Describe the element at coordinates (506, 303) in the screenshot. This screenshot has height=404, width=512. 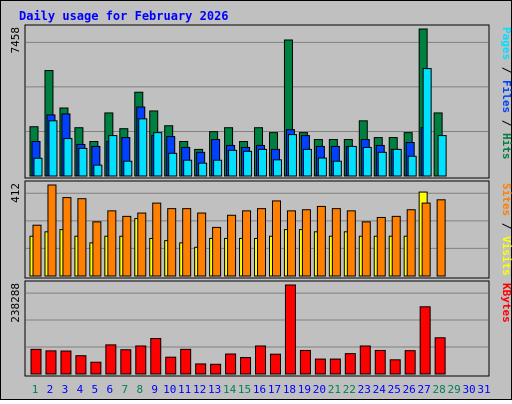
I see `legend-label-kbytes: KBytes` at that location.